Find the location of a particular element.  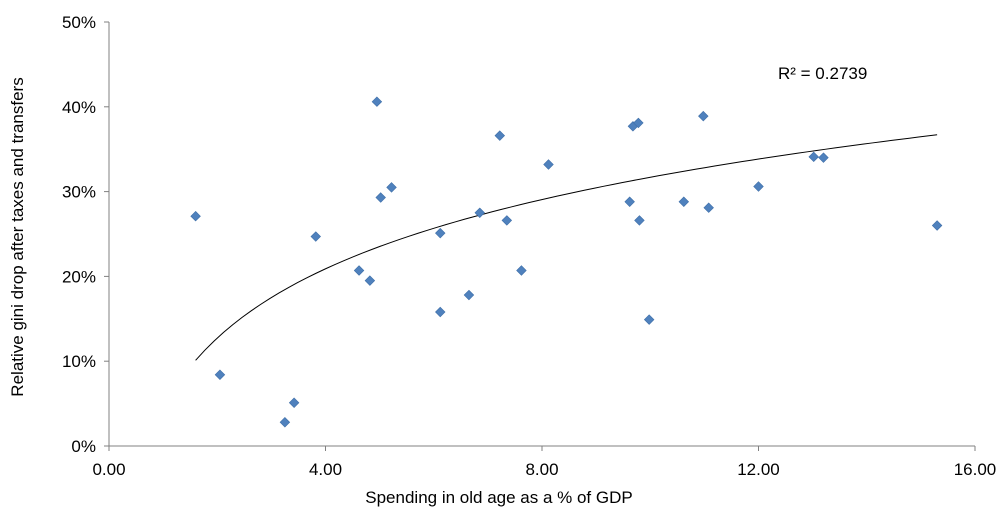

y-tick-label: 0% is located at coordinates (83, 446).